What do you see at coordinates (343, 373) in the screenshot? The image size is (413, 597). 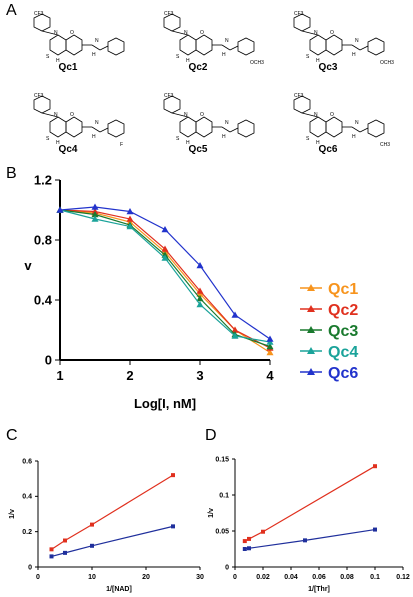 I see `legend-label: Qc6` at bounding box center [343, 373].